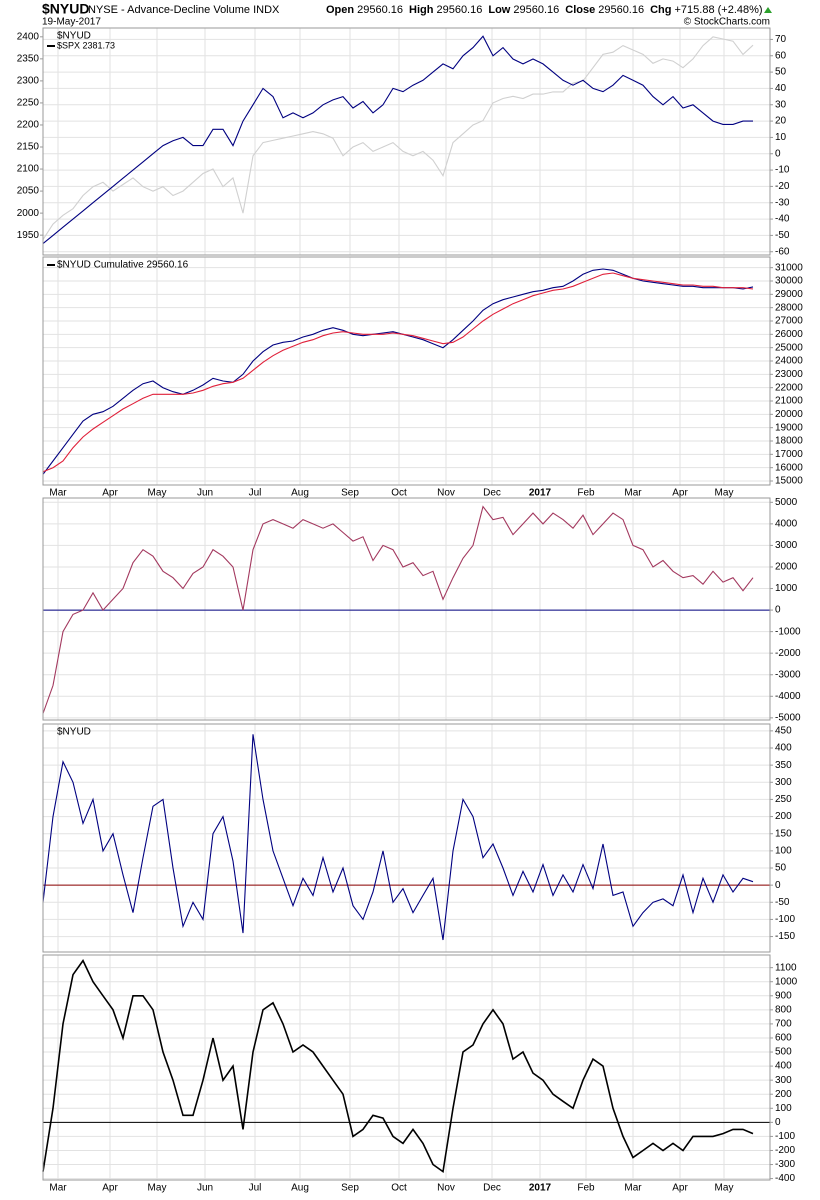 Image resolution: width=820 pixels, height=1200 pixels. What do you see at coordinates (783, 1009) in the screenshot?
I see `y-tick-label: 800` at bounding box center [783, 1009].